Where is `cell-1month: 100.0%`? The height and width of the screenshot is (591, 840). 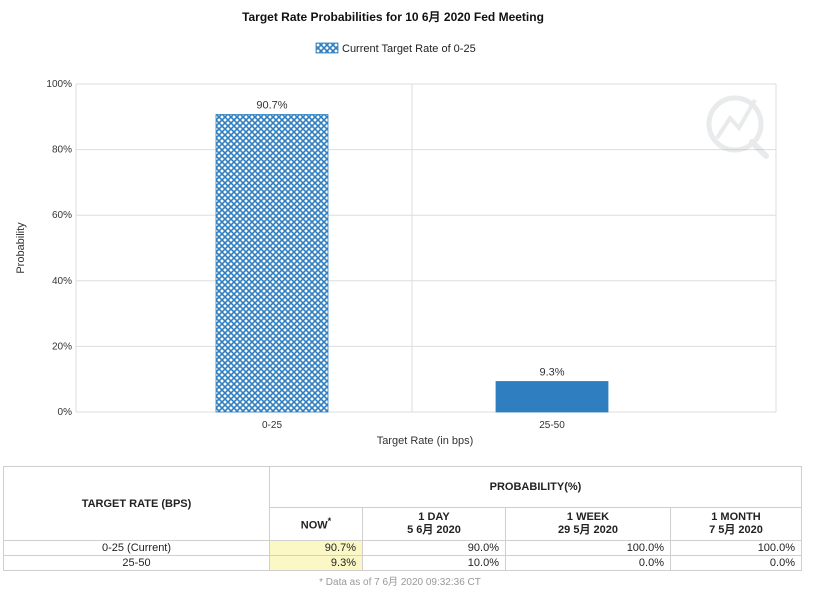 cell-1month: 100.0% is located at coordinates (736, 548).